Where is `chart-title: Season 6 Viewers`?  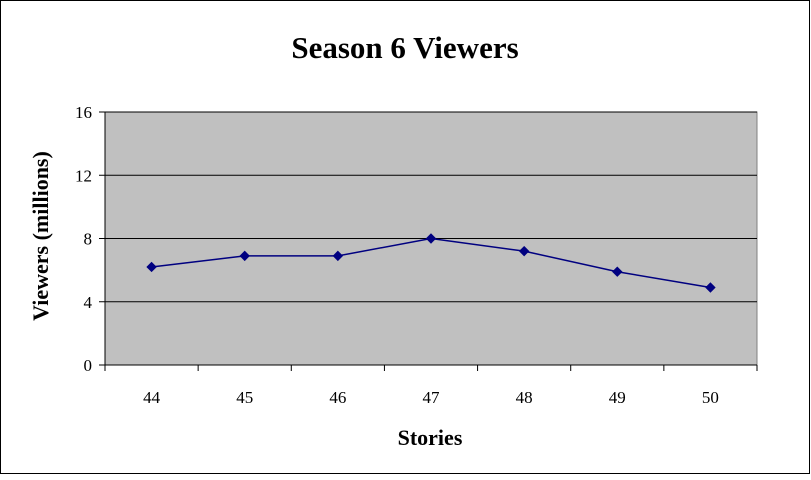 chart-title: Season 6 Viewers is located at coordinates (404, 47).